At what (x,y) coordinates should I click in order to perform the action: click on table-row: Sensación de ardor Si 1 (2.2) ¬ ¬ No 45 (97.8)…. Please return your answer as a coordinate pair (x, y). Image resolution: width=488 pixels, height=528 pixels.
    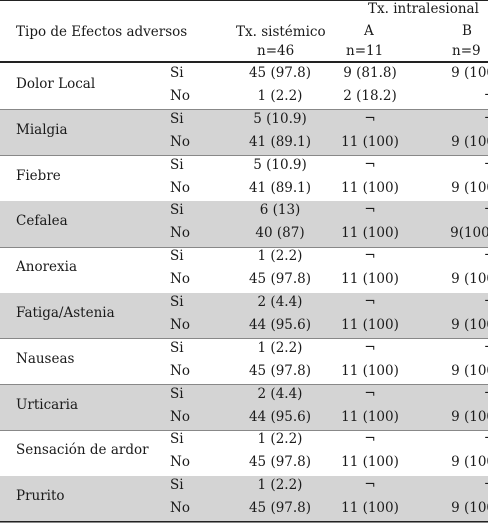
    Looking at the image, I should click on (244, 453).